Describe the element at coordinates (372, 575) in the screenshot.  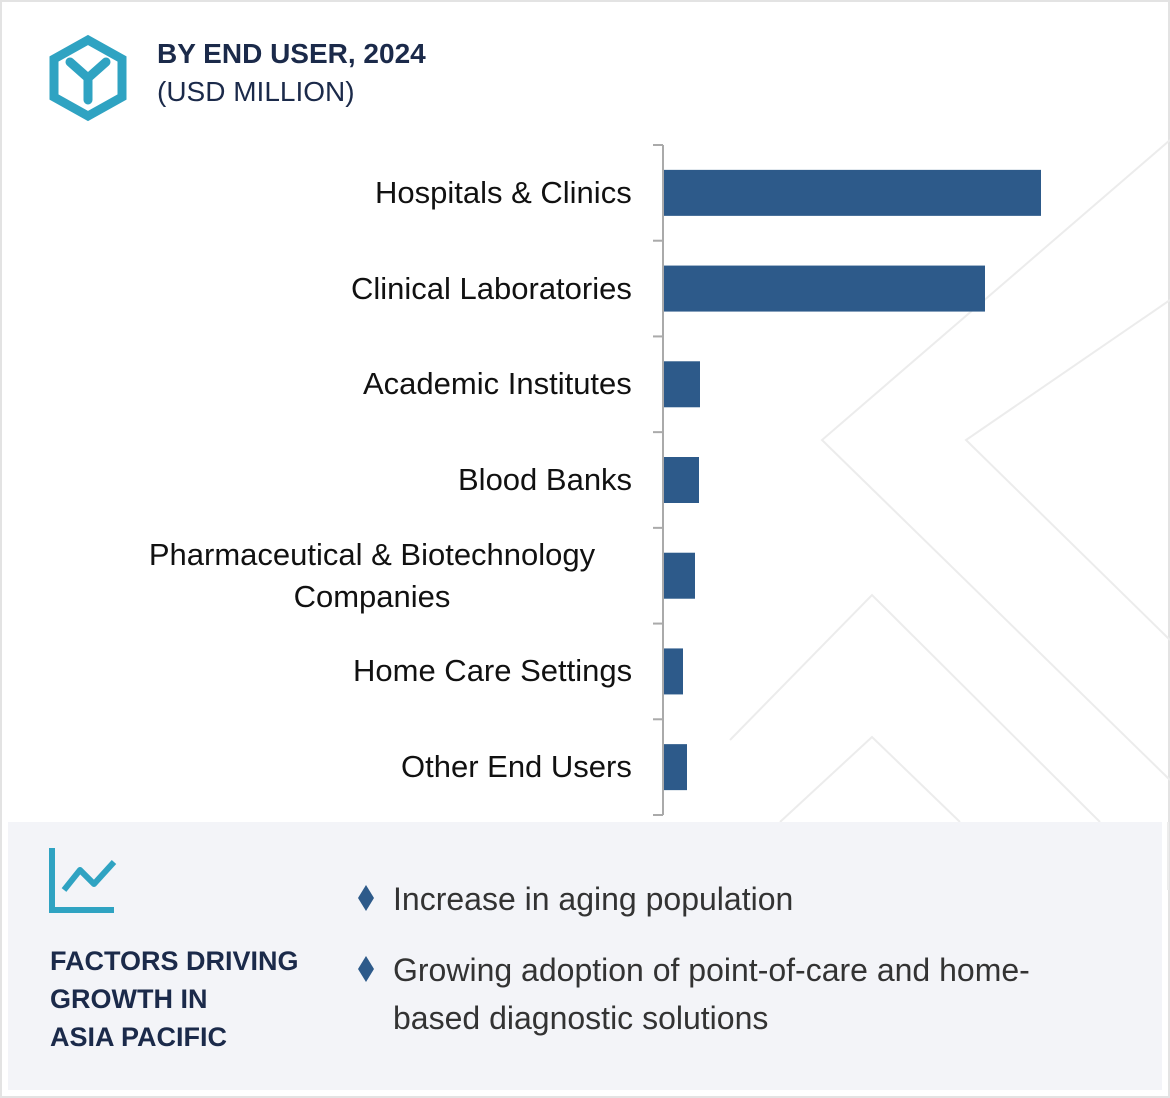
I see `category-label: Pharmaceutical & Biotechnology Companies` at that location.